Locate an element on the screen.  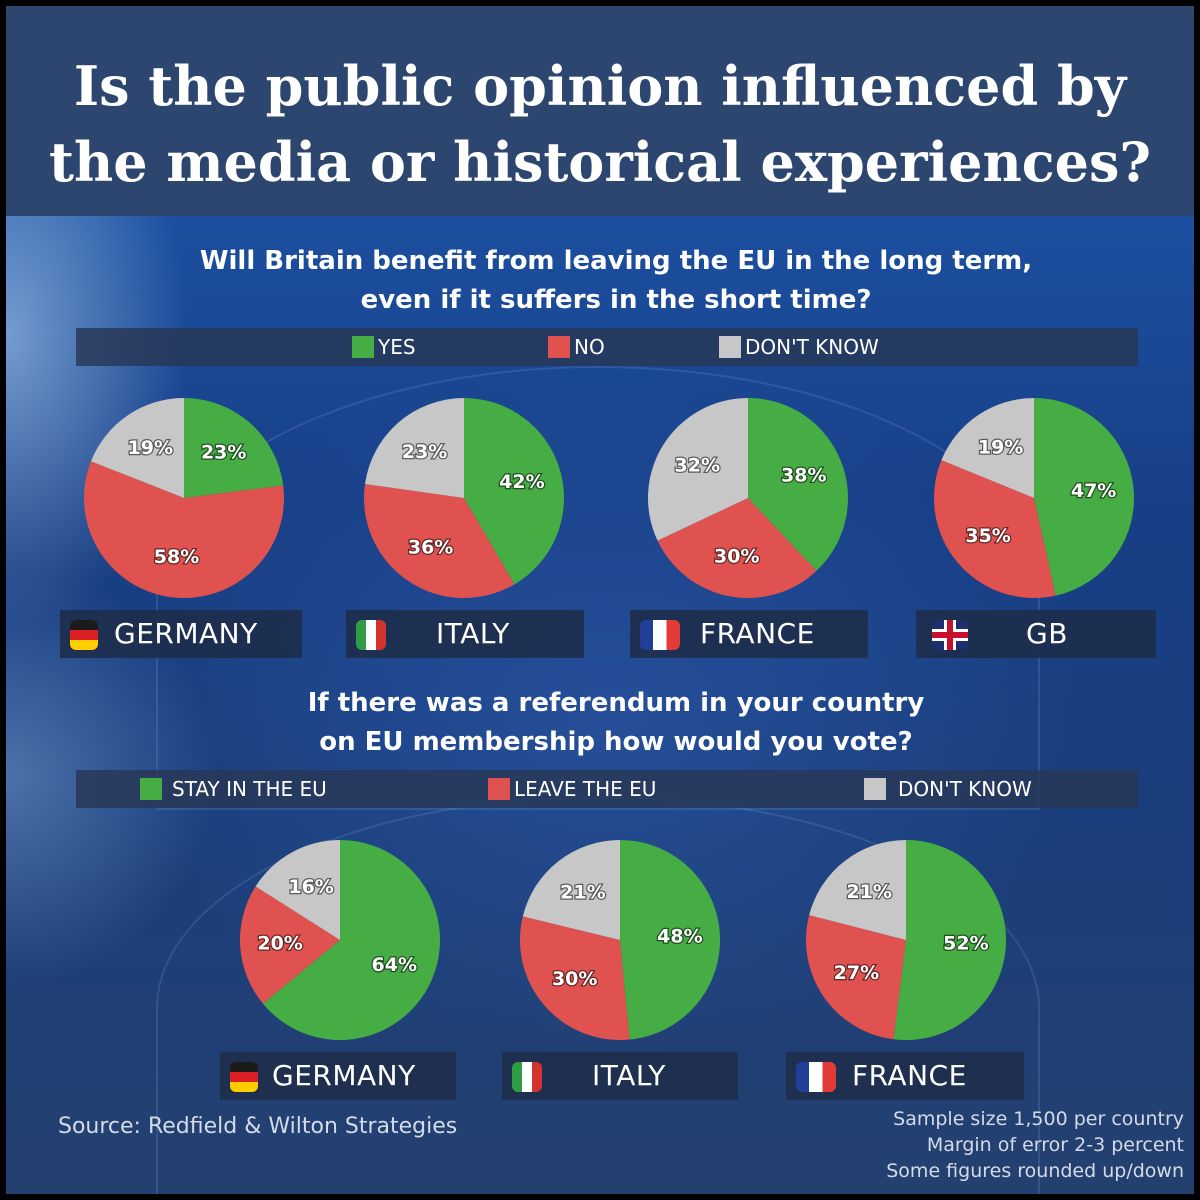
legend-swatch-red is located at coordinates (559, 347).